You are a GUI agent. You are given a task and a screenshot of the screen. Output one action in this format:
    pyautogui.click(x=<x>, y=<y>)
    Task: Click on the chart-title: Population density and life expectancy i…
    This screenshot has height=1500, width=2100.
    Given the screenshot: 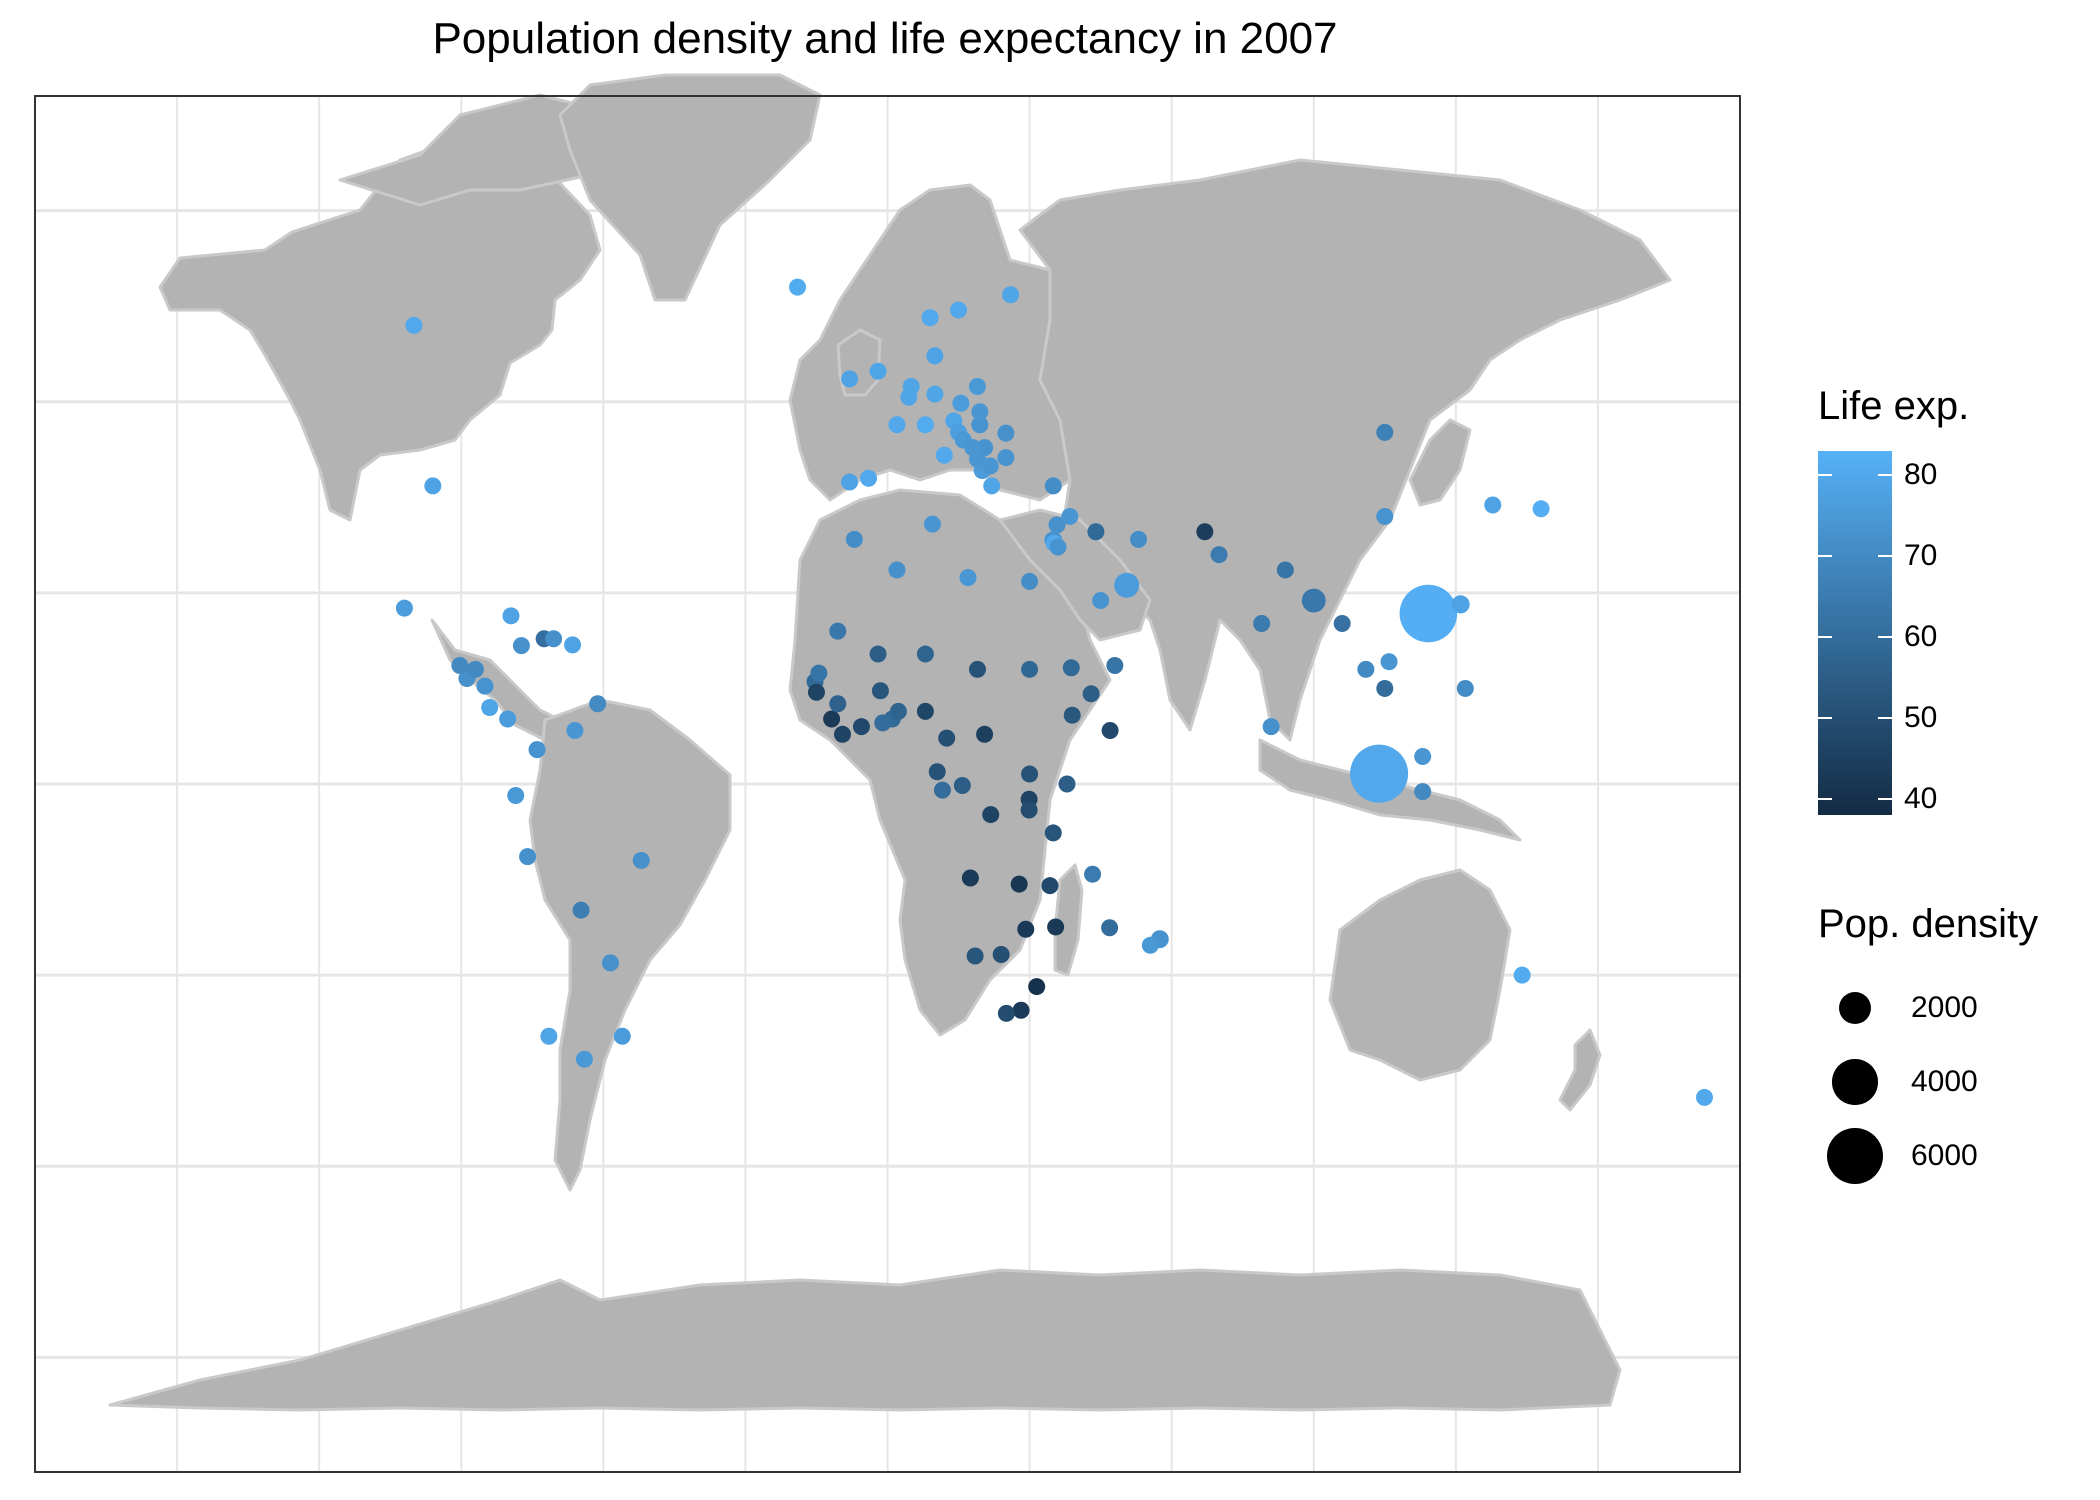 What is the action you would take?
    pyautogui.click(x=885, y=38)
    